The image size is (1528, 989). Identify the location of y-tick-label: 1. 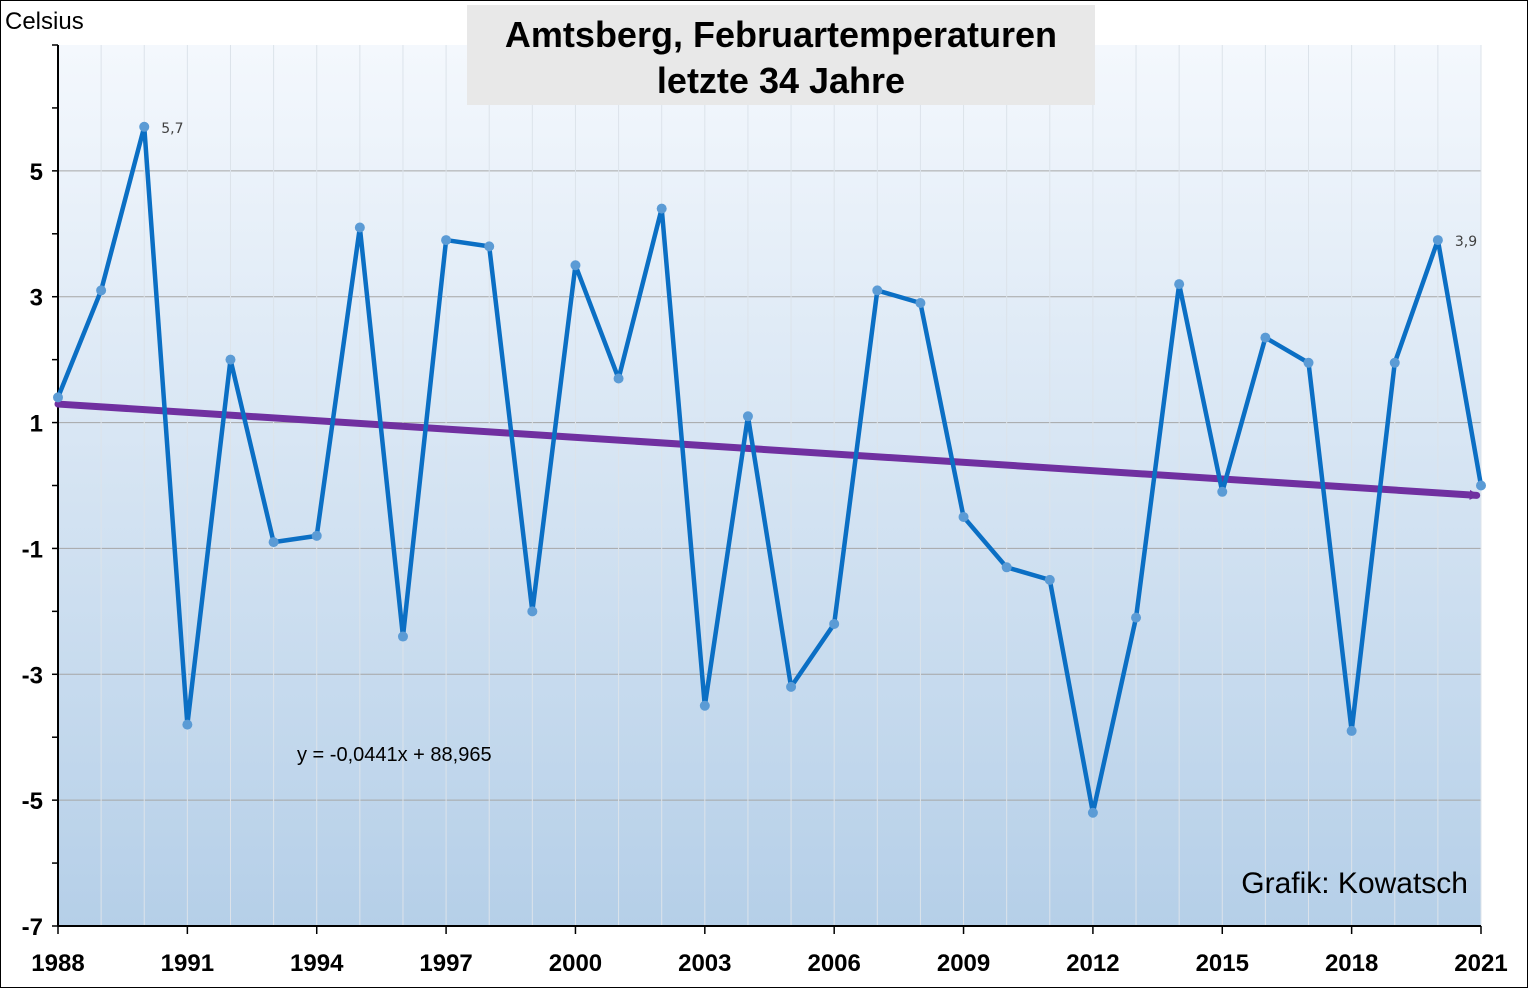
(36, 424).